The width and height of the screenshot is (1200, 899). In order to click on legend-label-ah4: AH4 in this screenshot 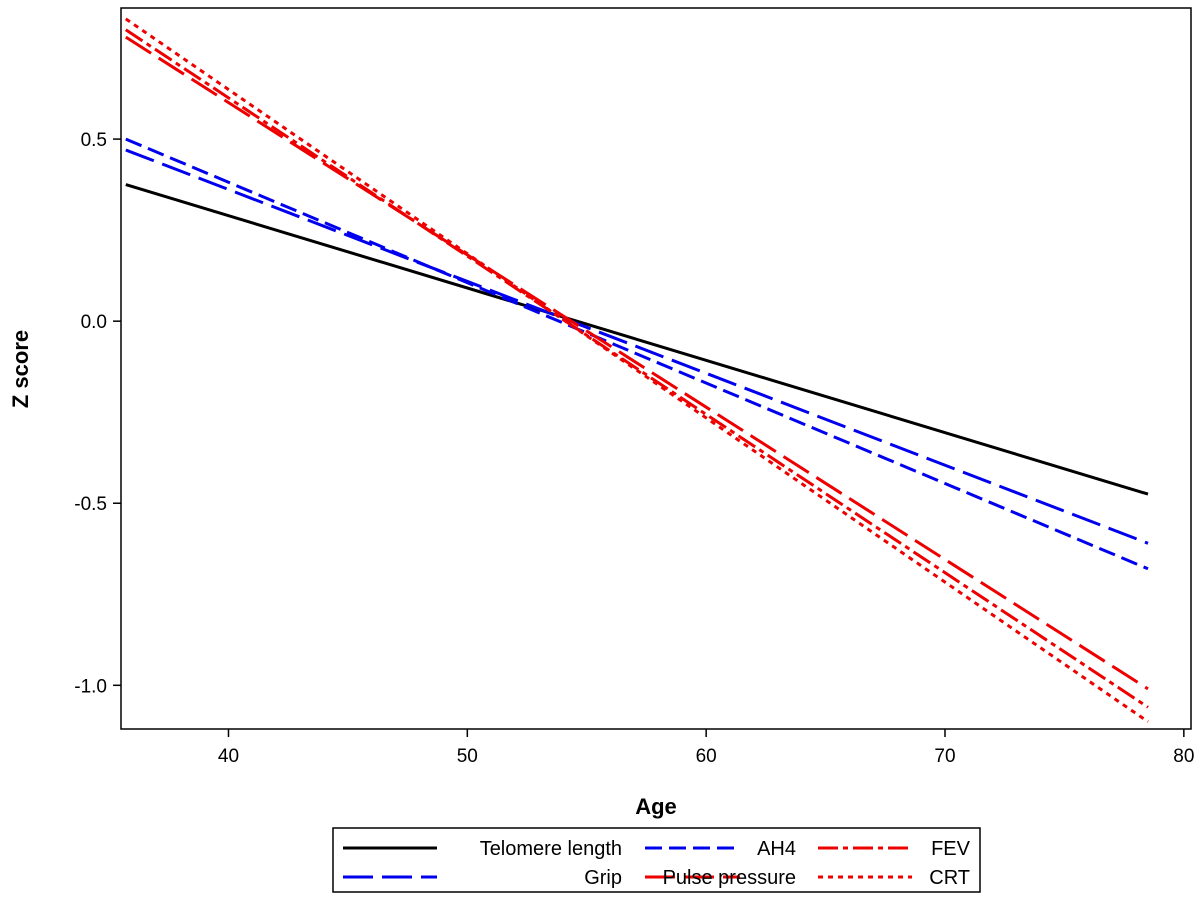, I will do `click(776, 849)`.